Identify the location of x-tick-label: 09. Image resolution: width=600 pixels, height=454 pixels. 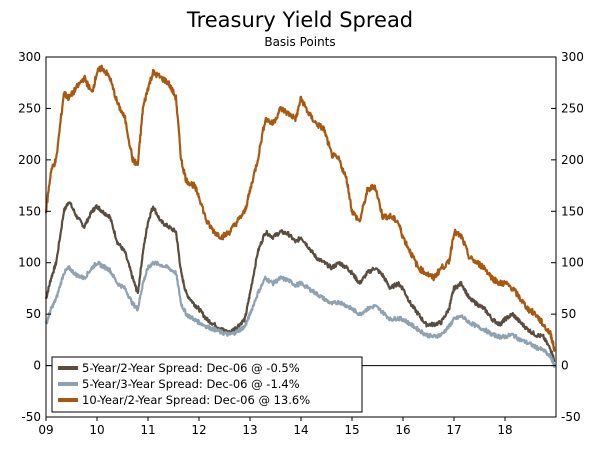
(45, 430).